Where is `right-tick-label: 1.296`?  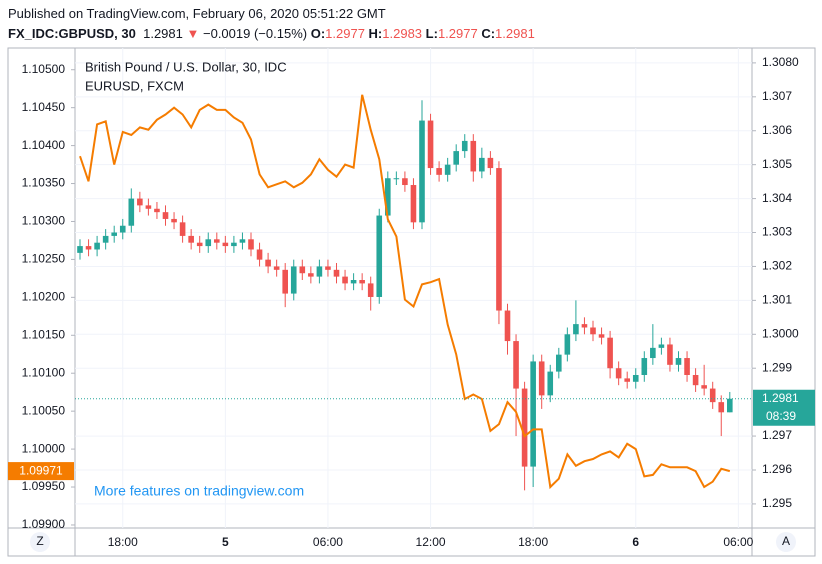
right-tick-label: 1.296 is located at coordinates (777, 469).